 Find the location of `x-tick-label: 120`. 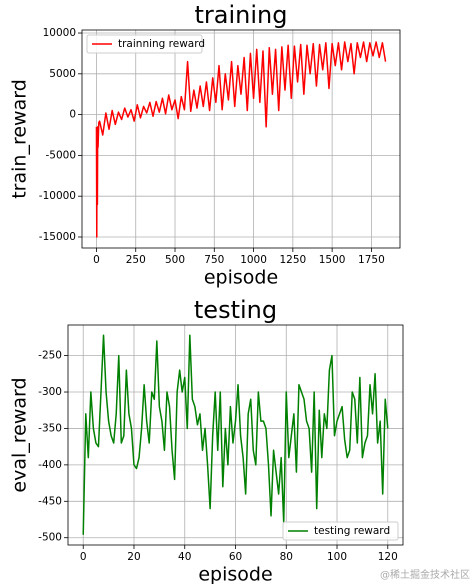

x-tick-label: 120 is located at coordinates (388, 557).